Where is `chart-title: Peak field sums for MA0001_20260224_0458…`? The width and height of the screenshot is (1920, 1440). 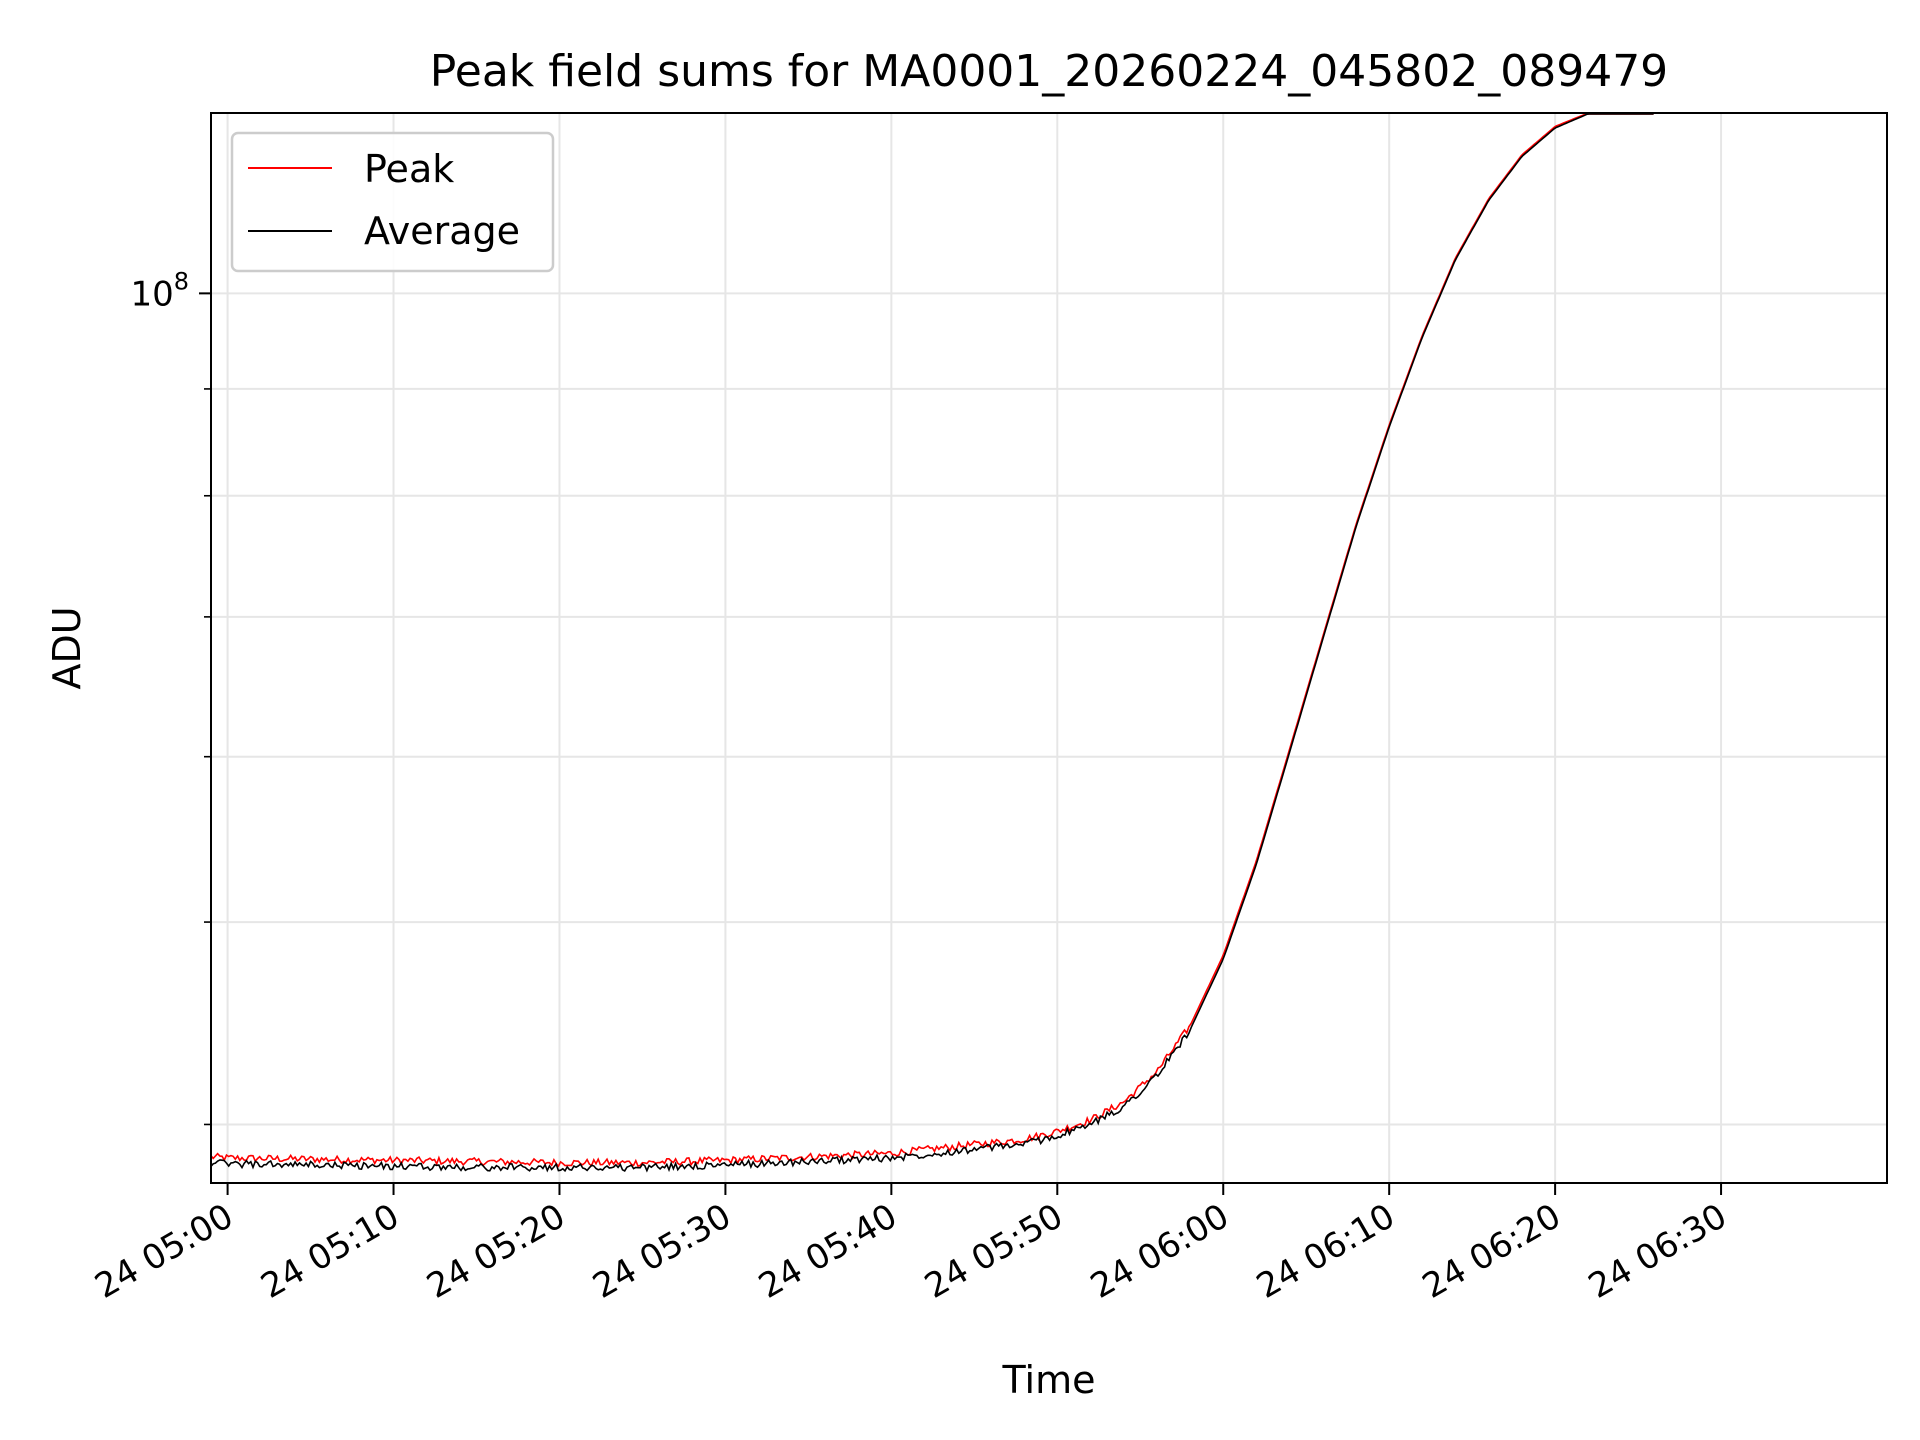 chart-title: Peak field sums for MA0001_20260224_0458… is located at coordinates (1049, 71).